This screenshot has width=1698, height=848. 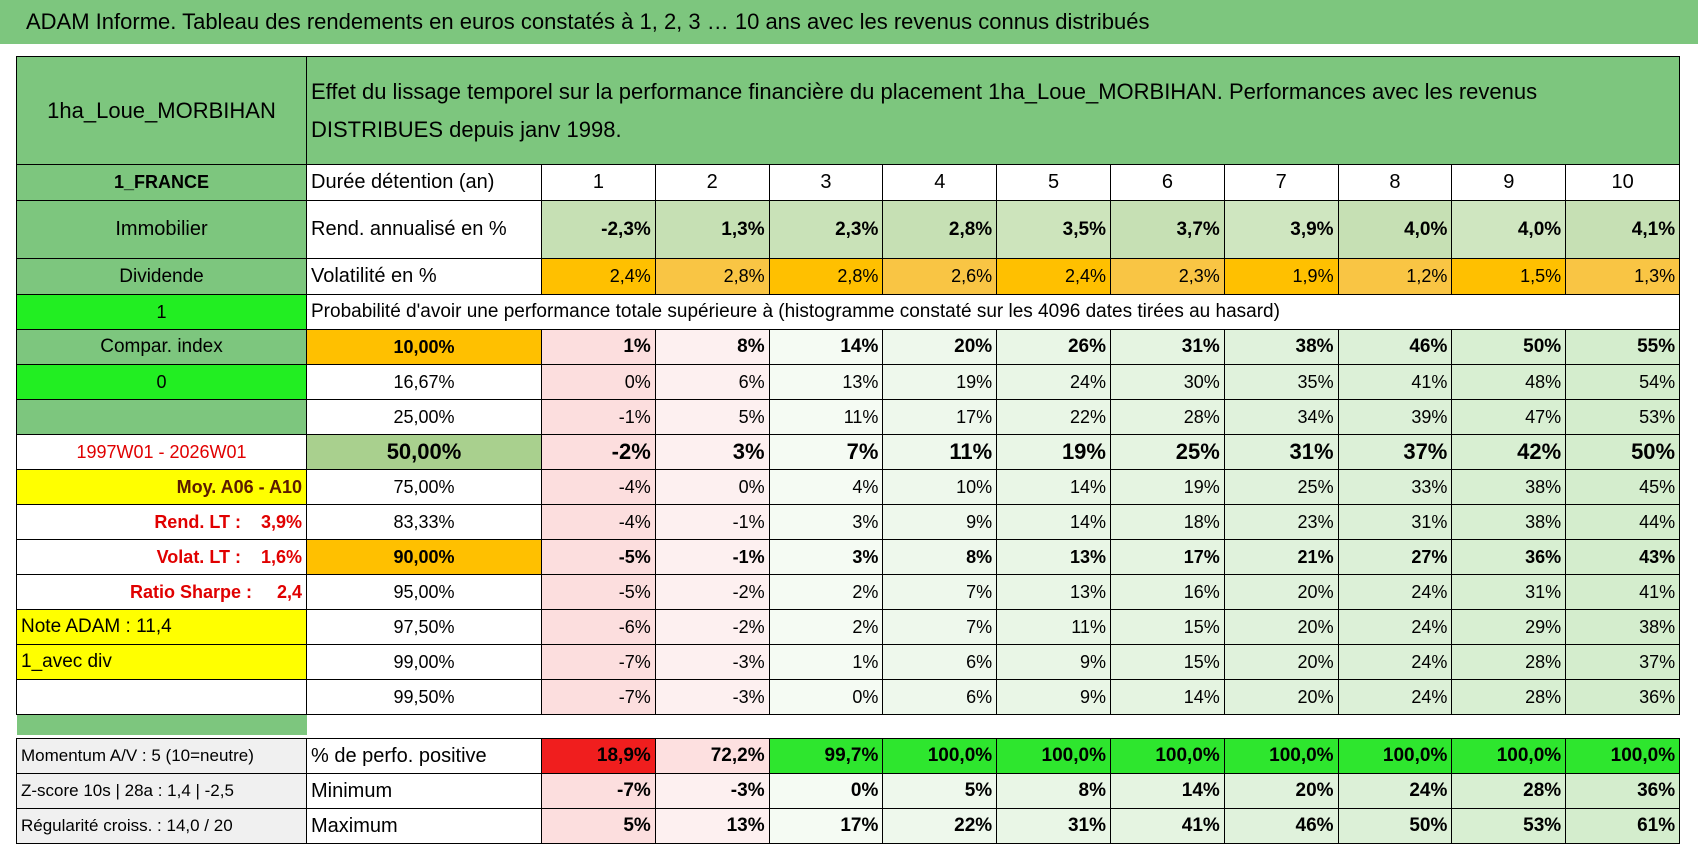 I want to click on row-label: 16,67%, so click(x=424, y=382).